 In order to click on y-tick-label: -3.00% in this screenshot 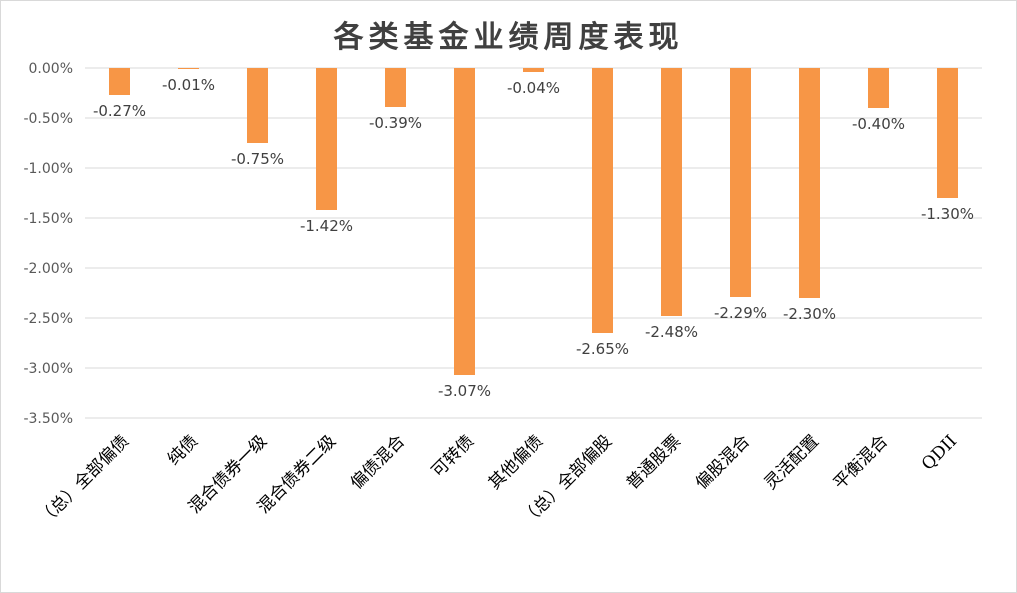, I will do `click(48, 369)`.